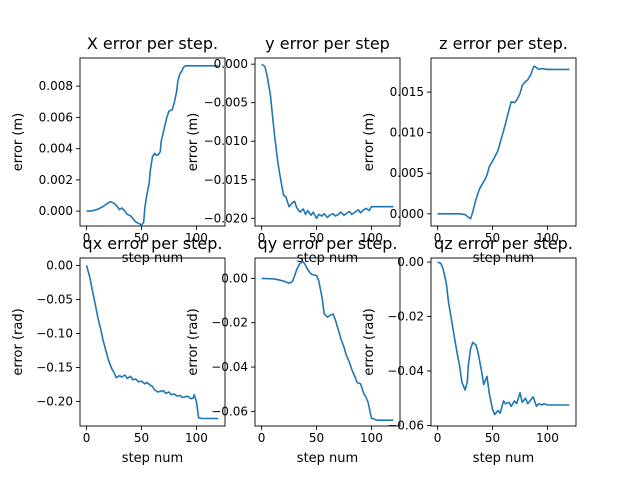 This screenshot has height=480, width=640. Describe the element at coordinates (153, 243) in the screenshot. I see `chart-title: qx error per step.` at that location.